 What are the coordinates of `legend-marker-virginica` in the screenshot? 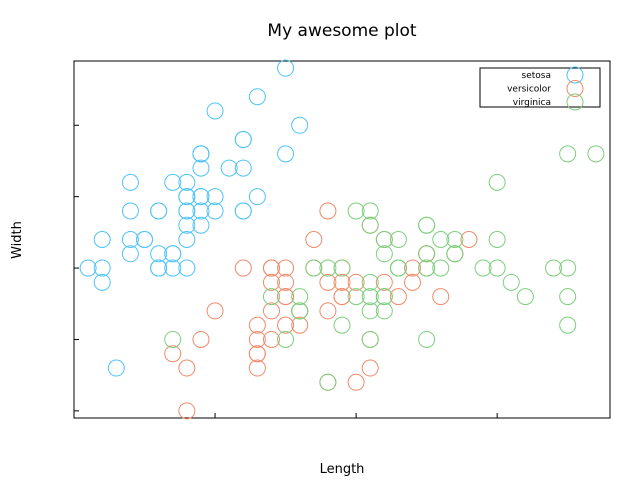 It's located at (575, 102).